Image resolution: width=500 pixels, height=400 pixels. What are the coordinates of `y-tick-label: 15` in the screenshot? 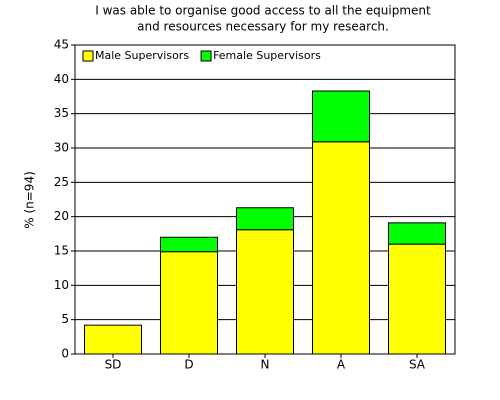 It's located at (61, 251).